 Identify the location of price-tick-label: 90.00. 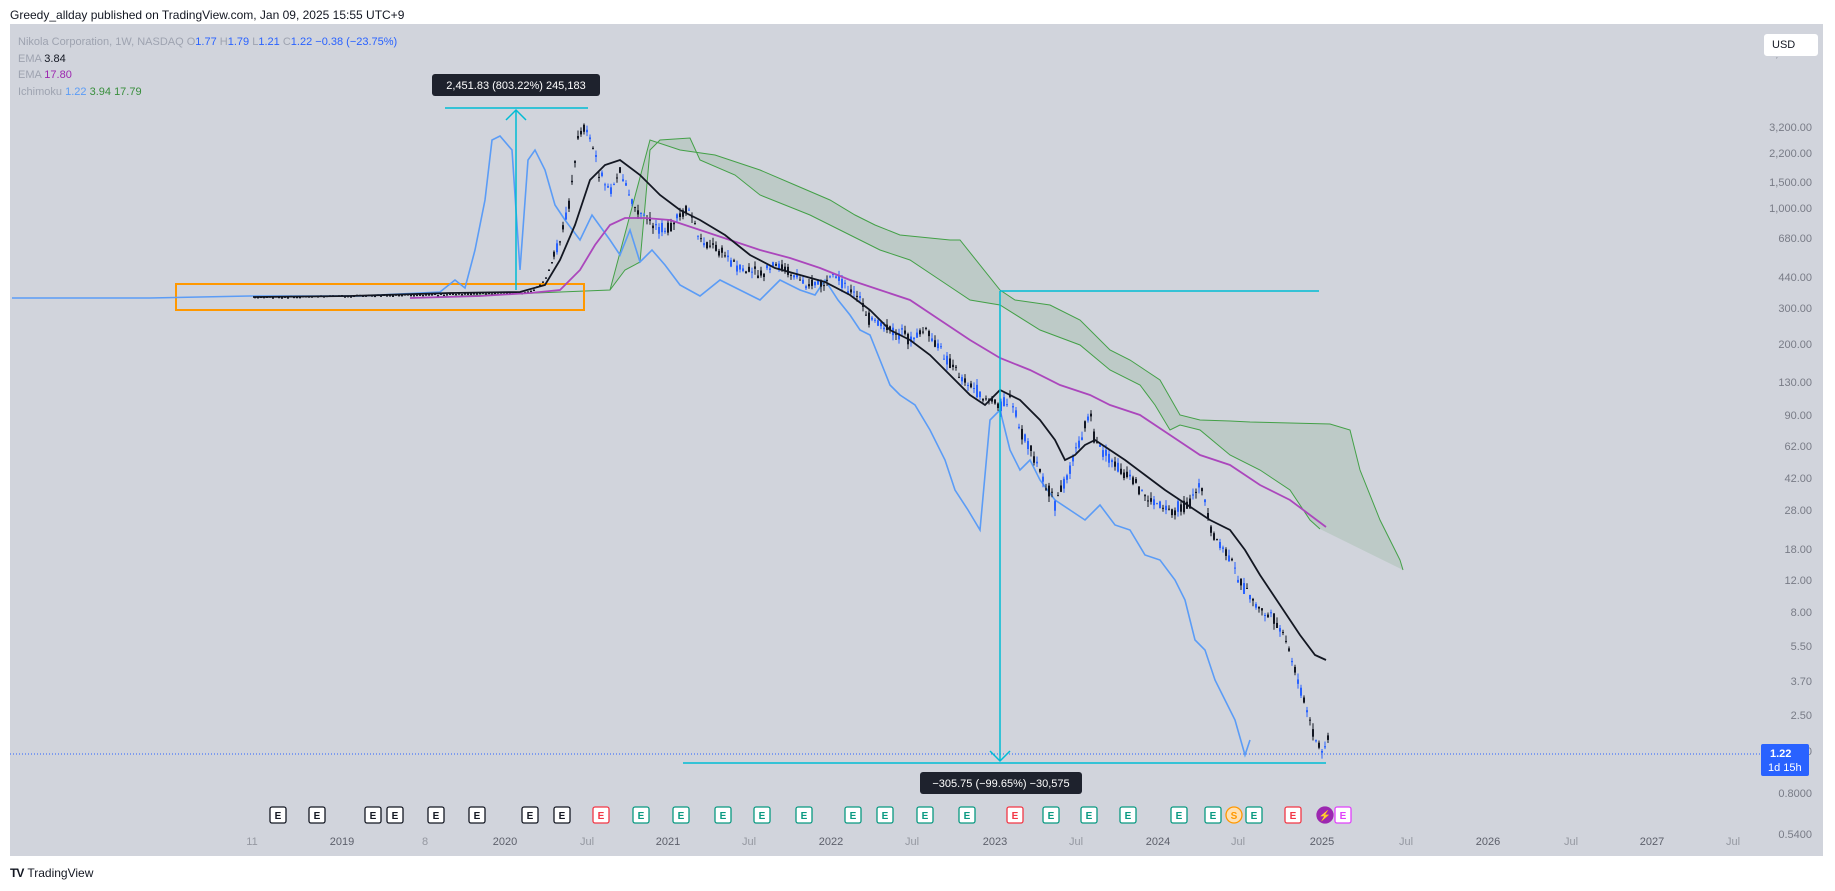
(1798, 416).